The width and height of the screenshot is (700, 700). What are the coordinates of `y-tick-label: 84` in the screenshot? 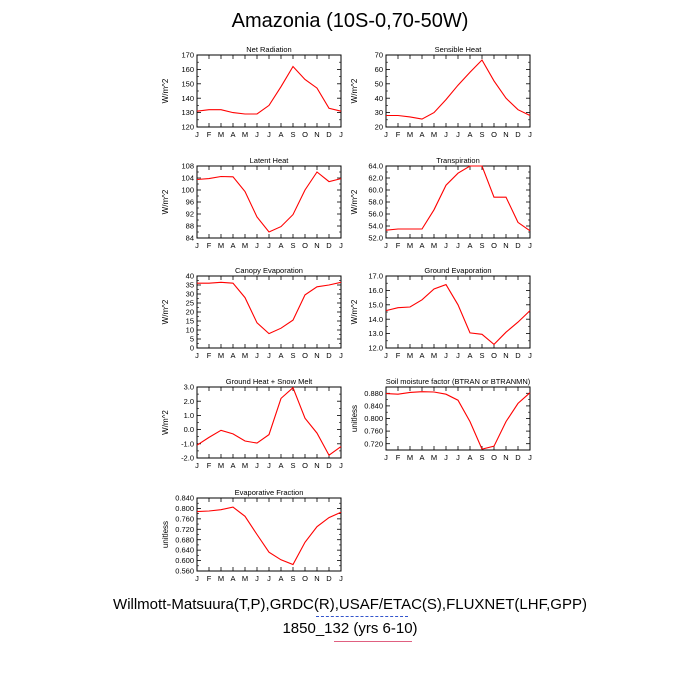 It's located at (190, 238).